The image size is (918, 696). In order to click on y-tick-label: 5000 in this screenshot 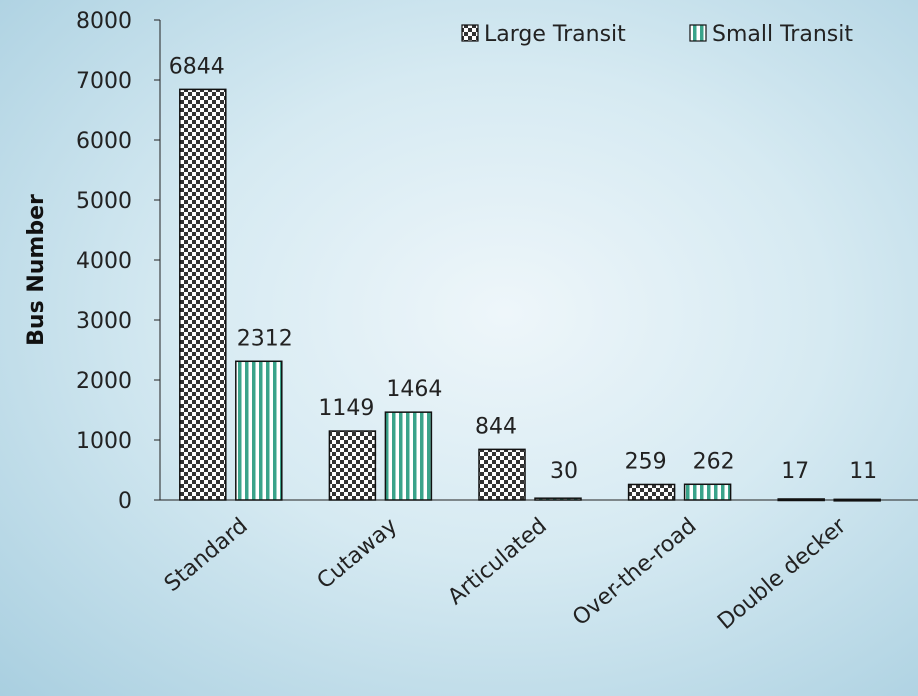, I will do `click(104, 201)`.